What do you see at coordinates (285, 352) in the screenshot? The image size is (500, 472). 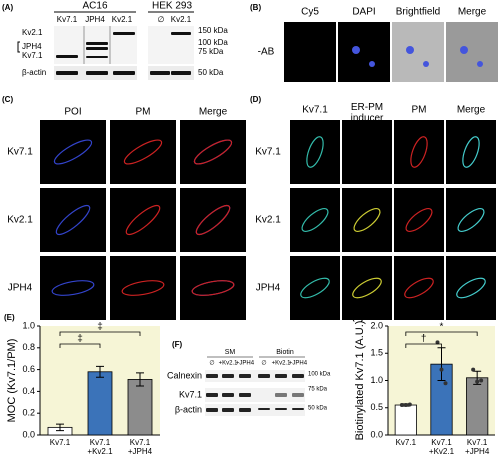 I see `group-label: Biotin` at bounding box center [285, 352].